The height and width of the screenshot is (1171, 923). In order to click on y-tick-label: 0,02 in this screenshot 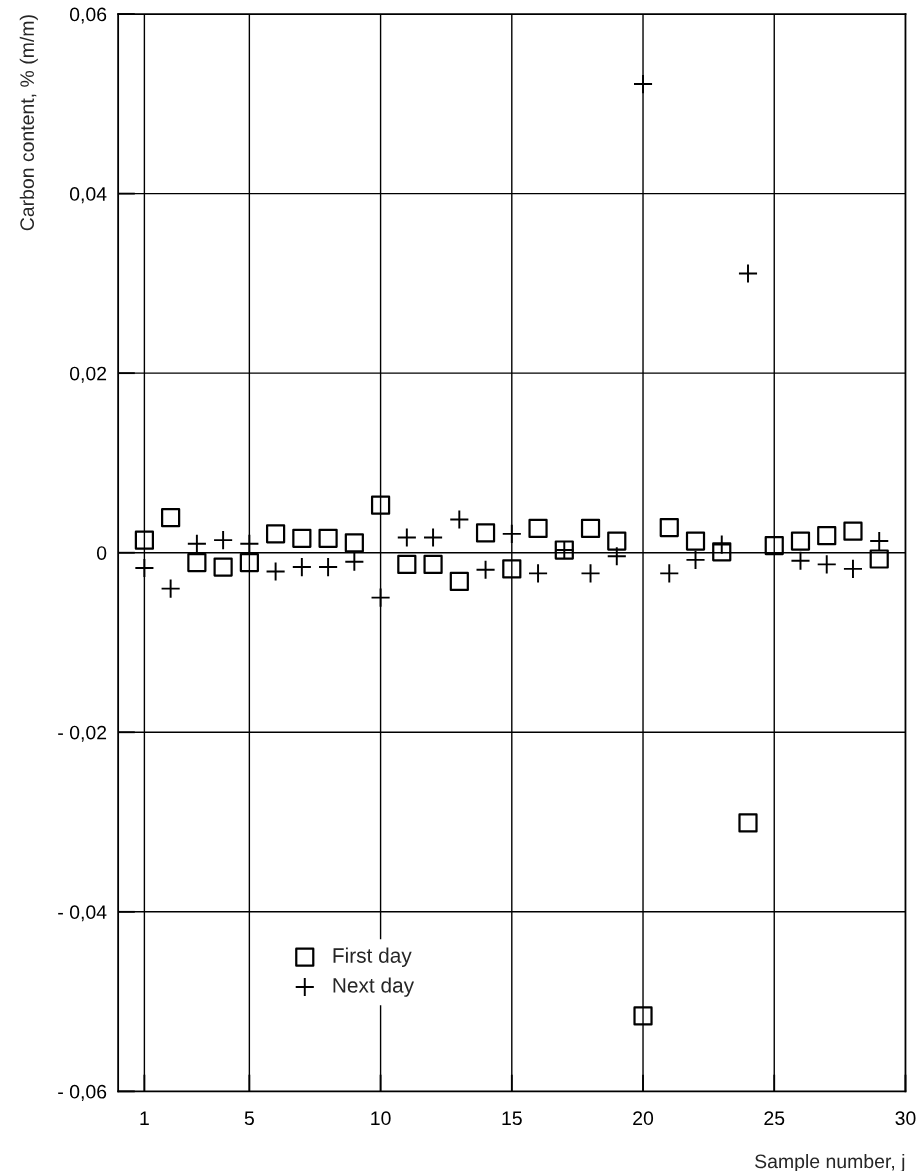, I will do `click(88, 374)`.